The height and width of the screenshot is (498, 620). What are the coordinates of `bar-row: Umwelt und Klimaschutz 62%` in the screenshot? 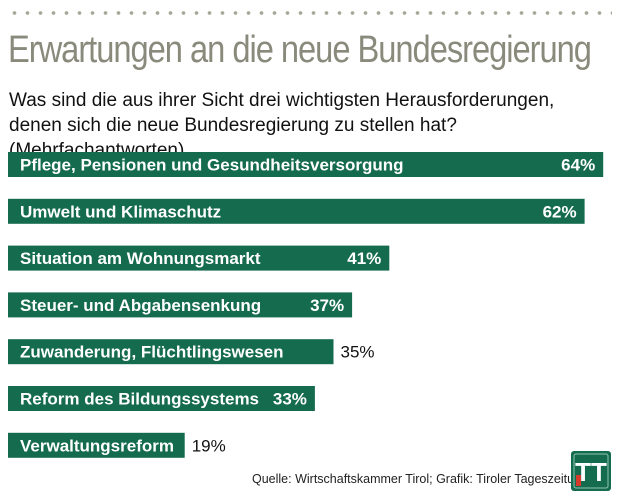 It's located at (296, 211).